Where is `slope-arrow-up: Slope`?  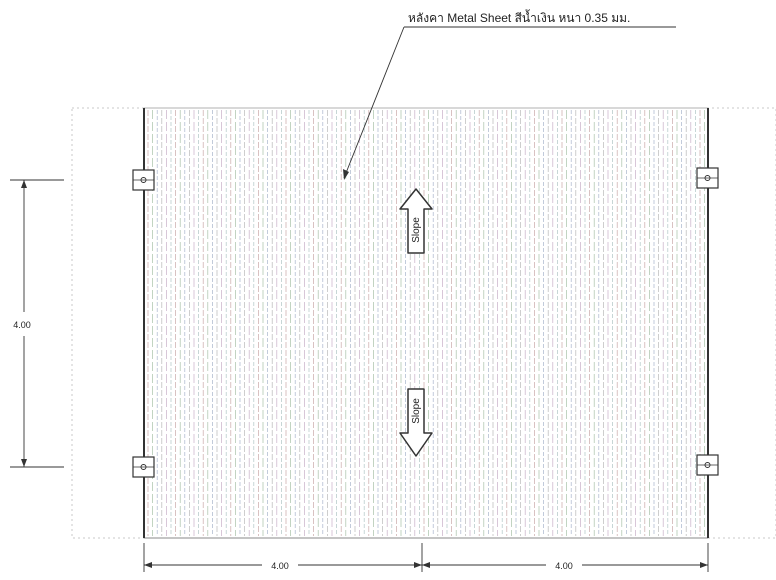
slope-arrow-up: Slope is located at coordinates (416, 221).